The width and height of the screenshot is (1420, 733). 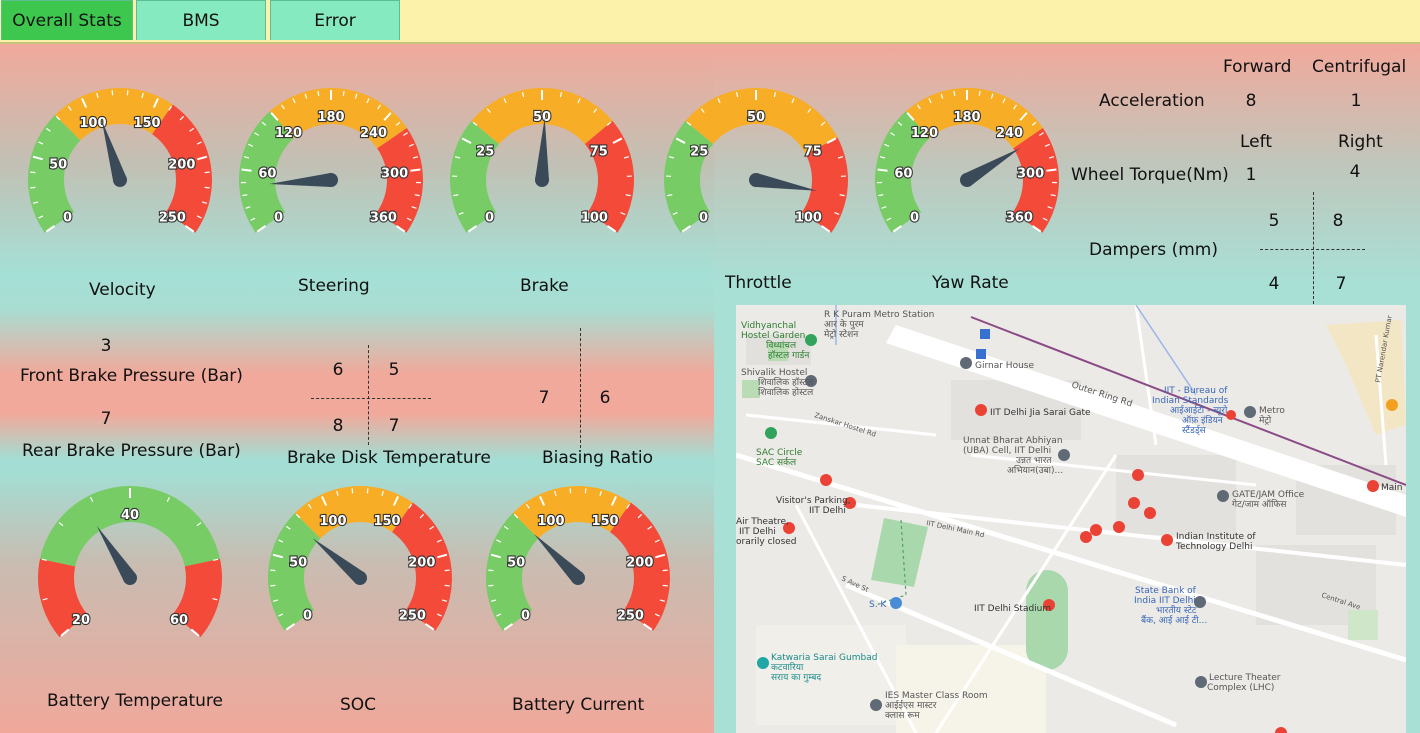 What do you see at coordinates (1165, 601) in the screenshot?
I see `map-label: India IIT Delhi` at bounding box center [1165, 601].